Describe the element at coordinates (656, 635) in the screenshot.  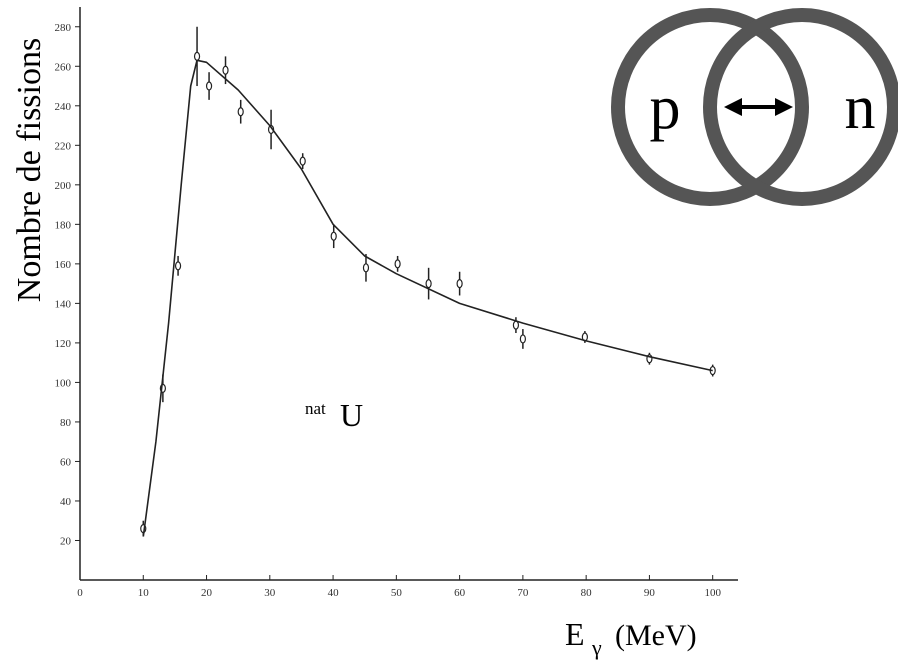
I see `x-label-unit: (MeV)` at that location.